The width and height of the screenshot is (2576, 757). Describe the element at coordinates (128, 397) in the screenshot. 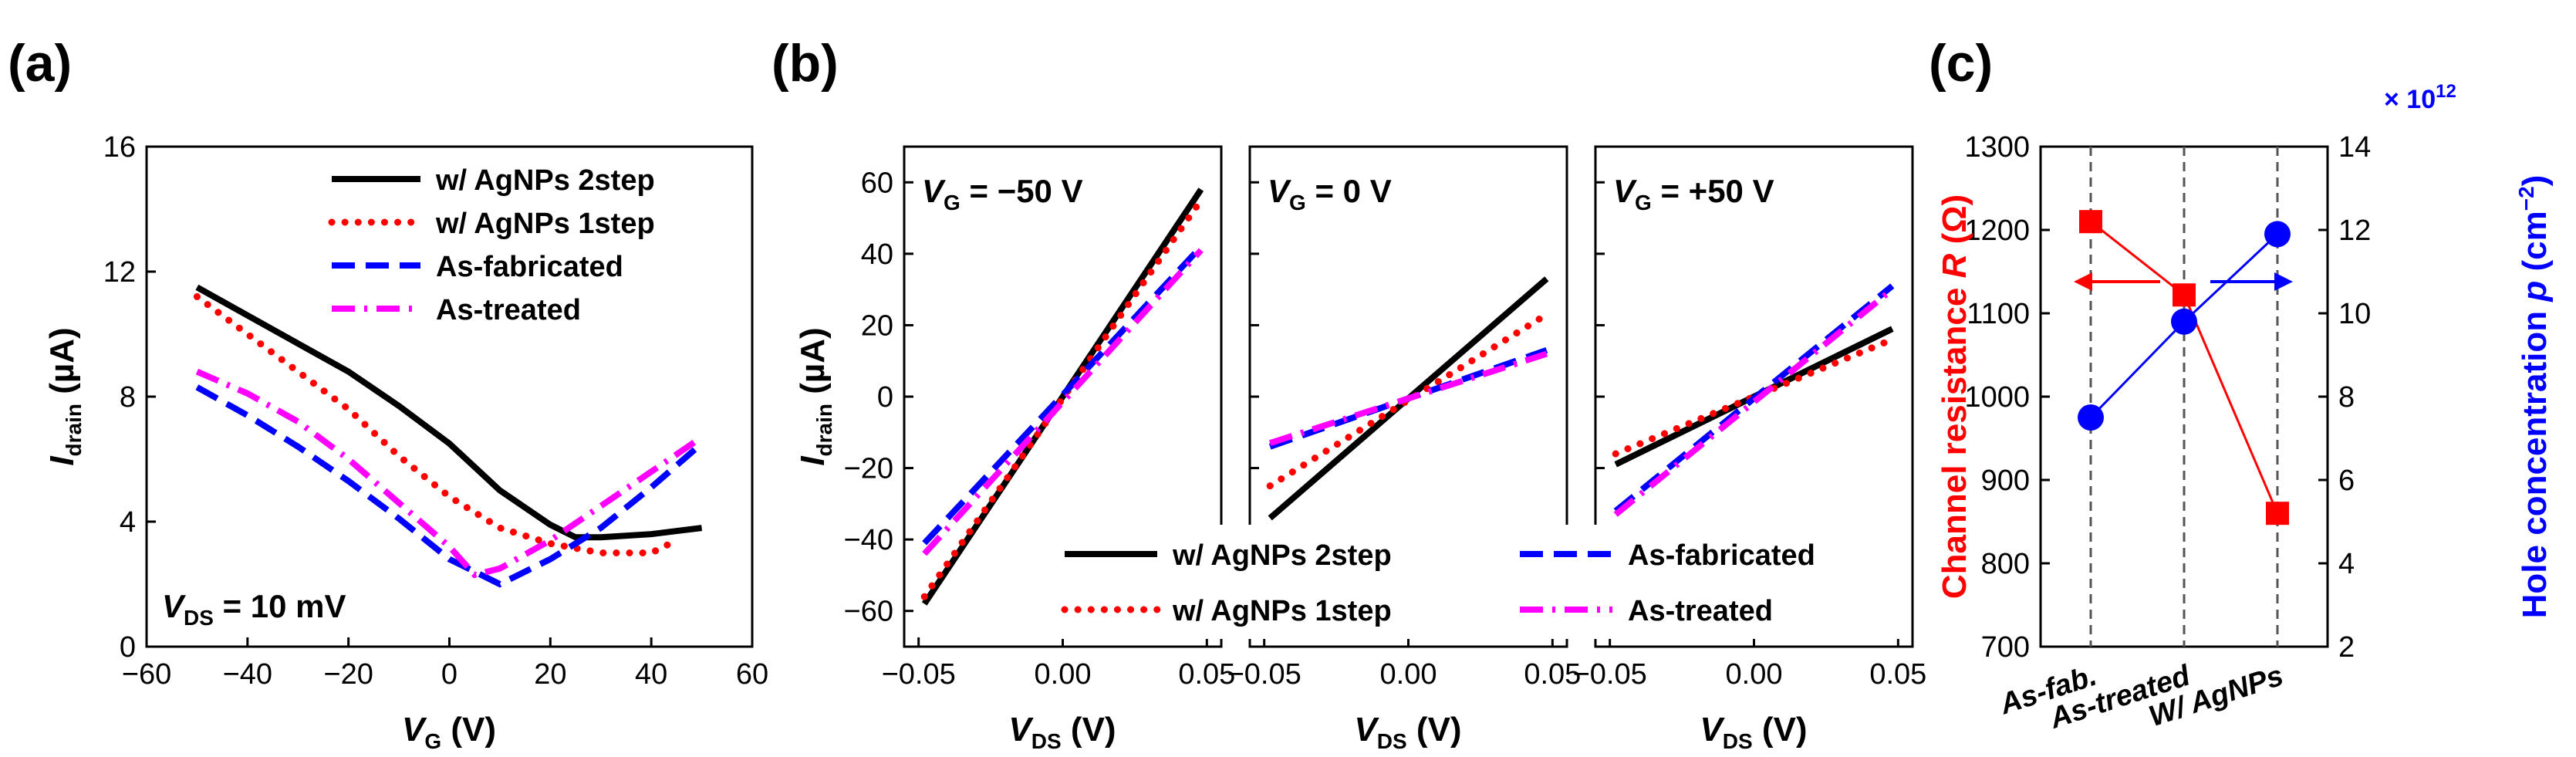

I see `y-tick-label: 8` at that location.